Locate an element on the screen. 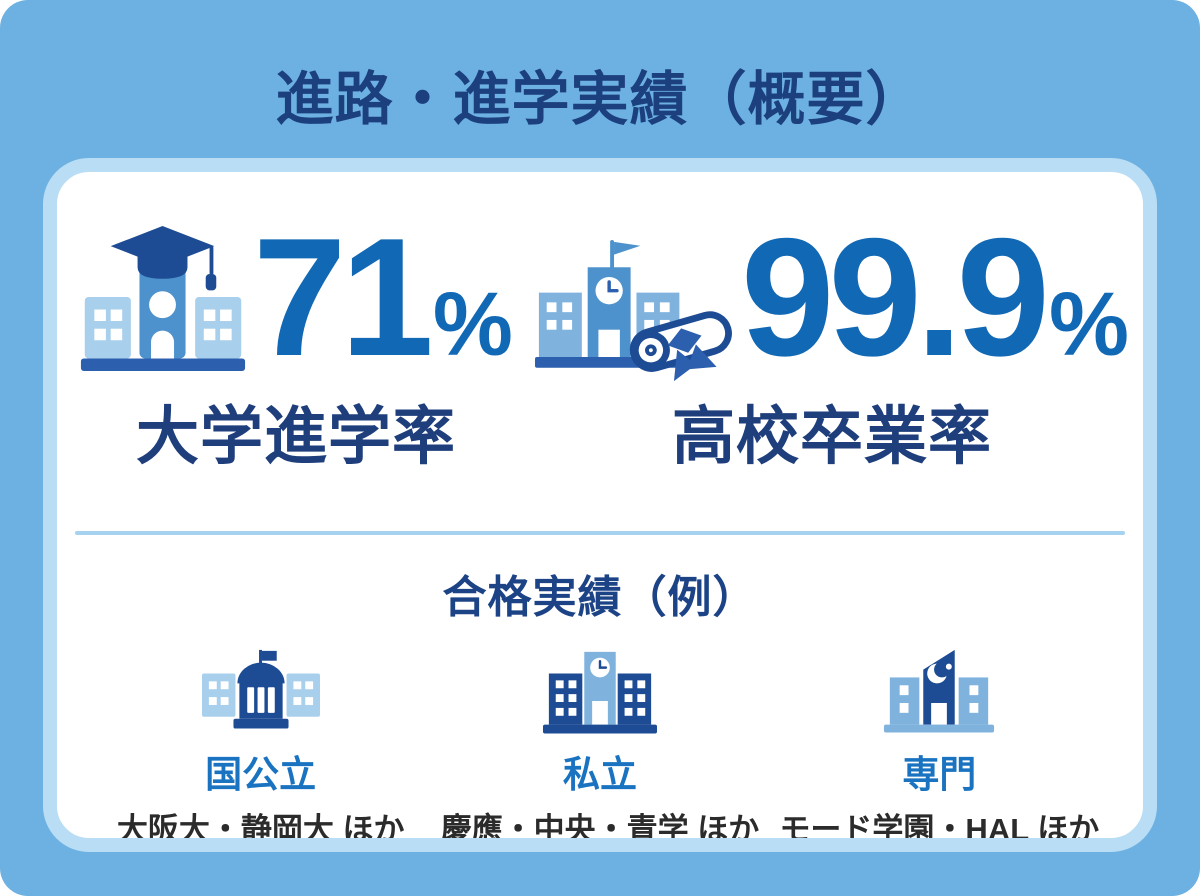  crescent-logo-icon is located at coordinates (940, 673).